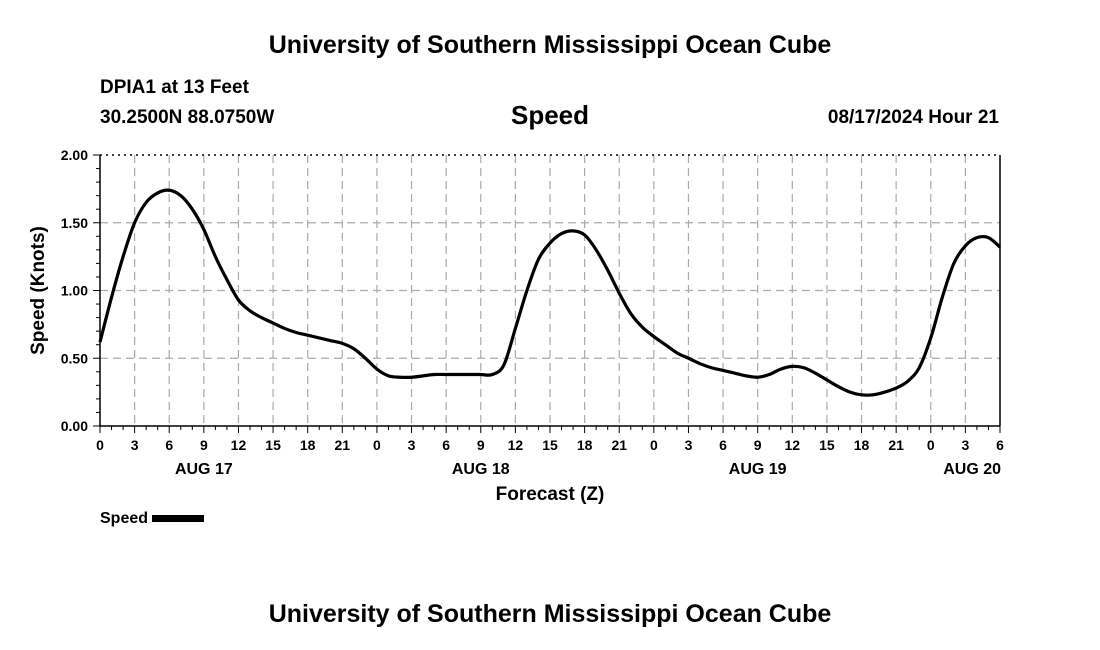 Image resolution: width=1100 pixels, height=650 pixels. I want to click on station-coordinates: 30.2500N 88.0750W, so click(187, 117).